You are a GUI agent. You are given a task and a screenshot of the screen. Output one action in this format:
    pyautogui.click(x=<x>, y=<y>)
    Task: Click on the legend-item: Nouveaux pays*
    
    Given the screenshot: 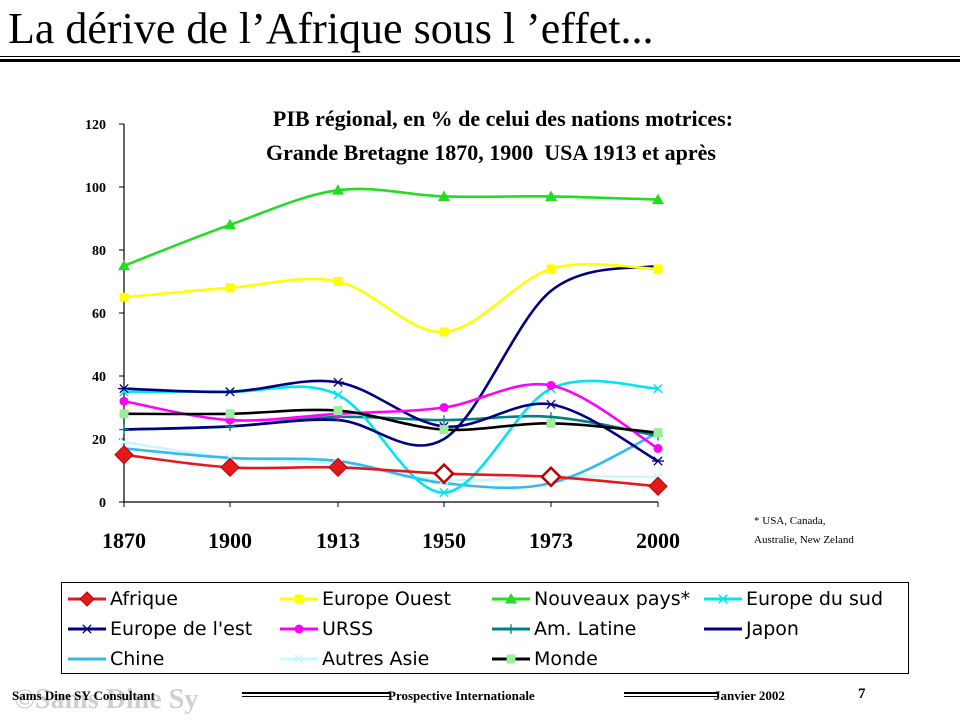 What is the action you would take?
    pyautogui.click(x=593, y=599)
    